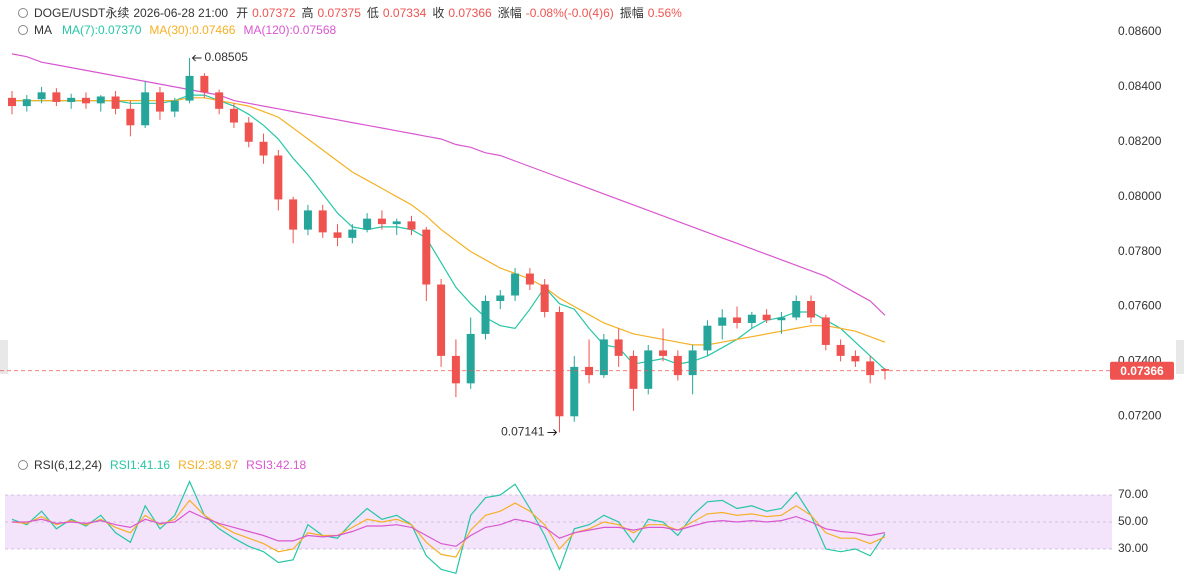 The image size is (1184, 587). Describe the element at coordinates (192, 30) in the screenshot. I see `legend-entry: MA(30):0.07466` at that location.